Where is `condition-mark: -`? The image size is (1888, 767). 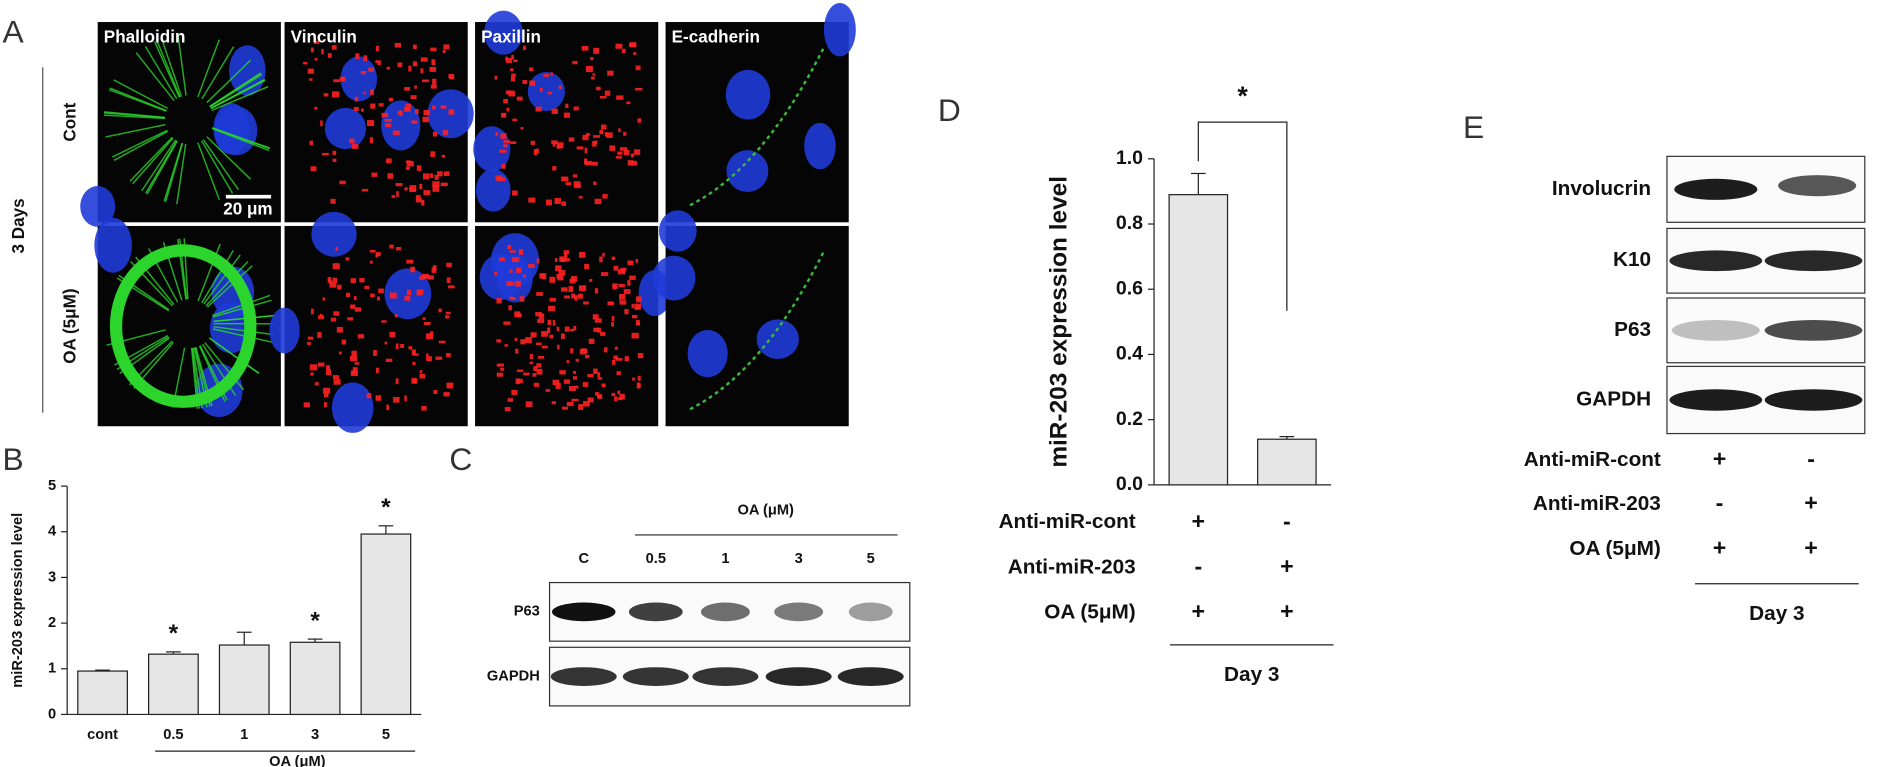
condition-mark: - is located at coordinates (1720, 503).